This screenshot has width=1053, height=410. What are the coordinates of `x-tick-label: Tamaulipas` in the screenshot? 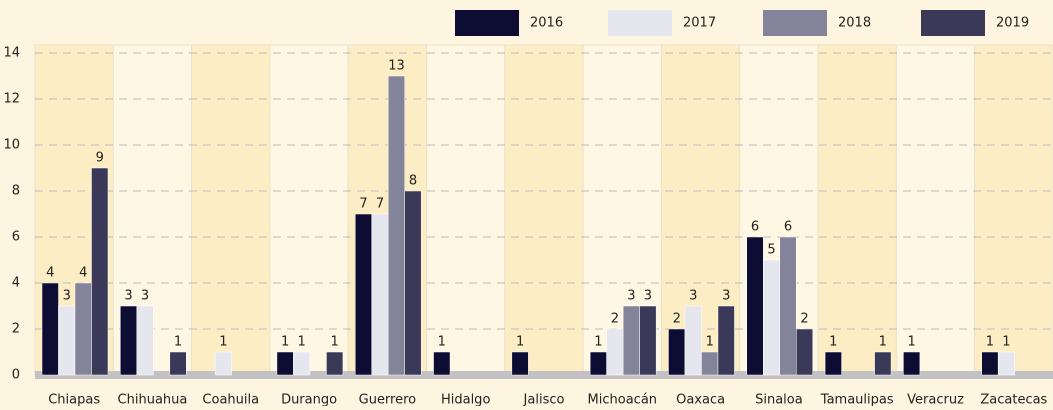 It's located at (857, 400).